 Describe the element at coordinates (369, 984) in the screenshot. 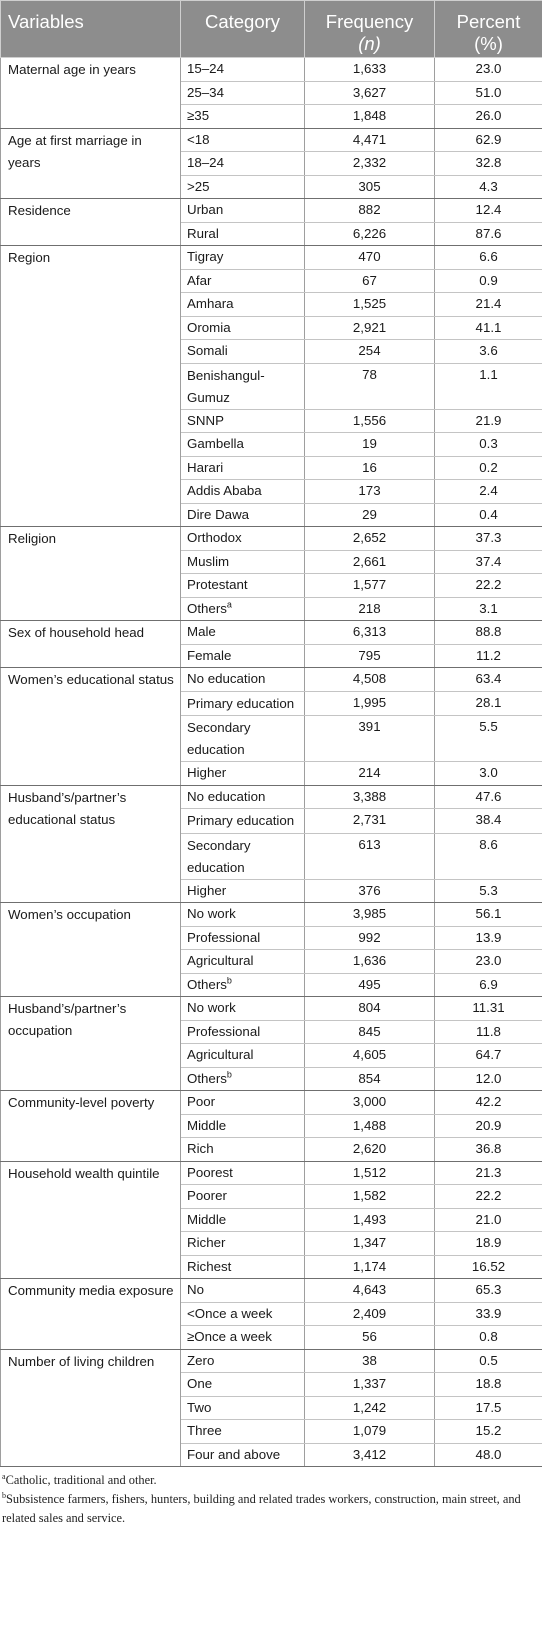

I see `frequency-cell: 495` at that location.